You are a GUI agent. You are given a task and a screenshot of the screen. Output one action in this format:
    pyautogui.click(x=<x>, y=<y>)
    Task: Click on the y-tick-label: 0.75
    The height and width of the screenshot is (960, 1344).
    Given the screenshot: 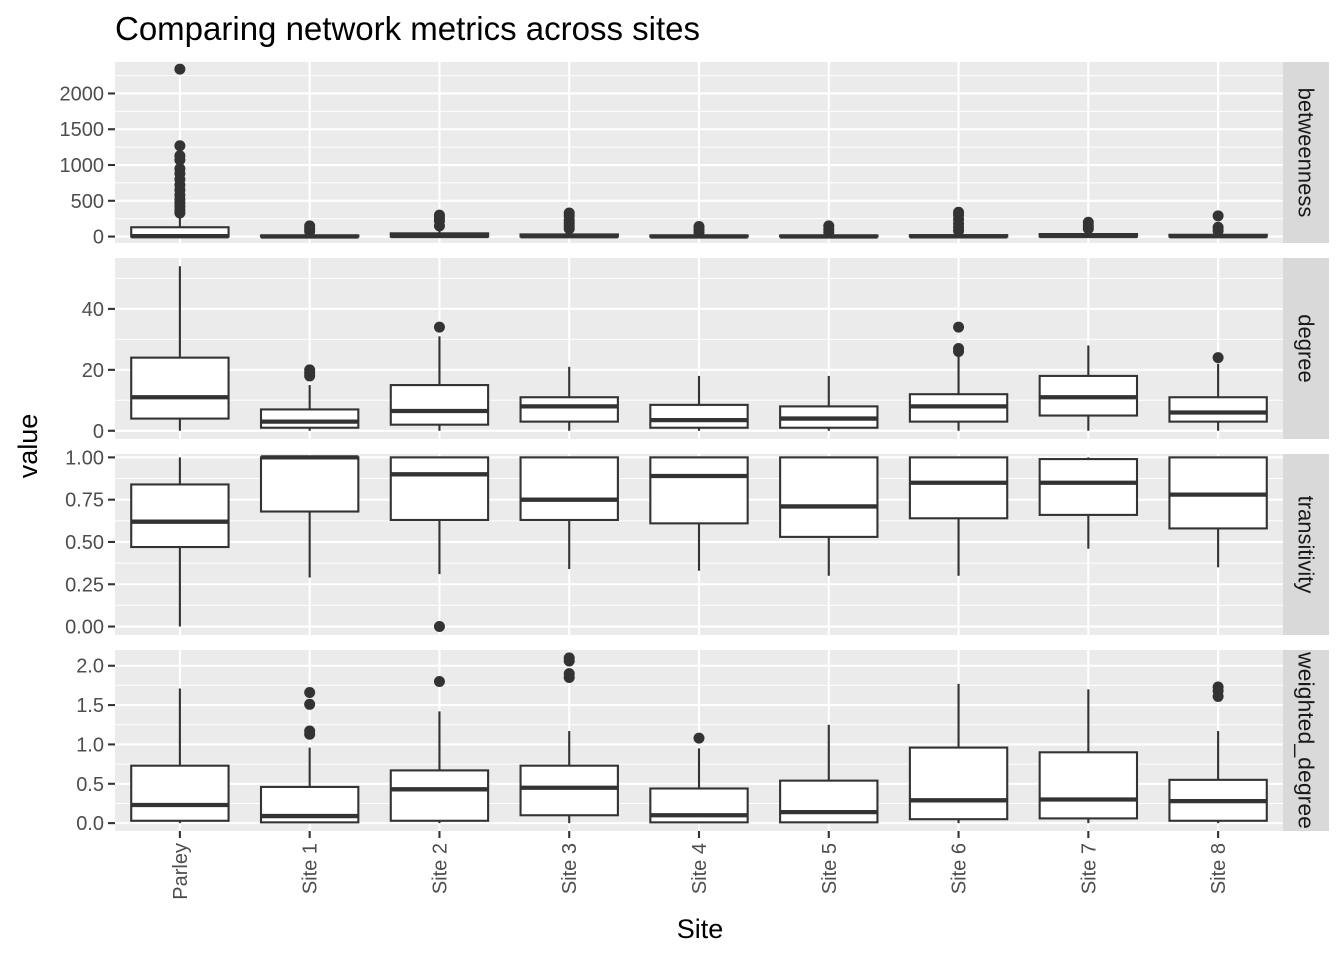 What is the action you would take?
    pyautogui.click(x=84, y=501)
    